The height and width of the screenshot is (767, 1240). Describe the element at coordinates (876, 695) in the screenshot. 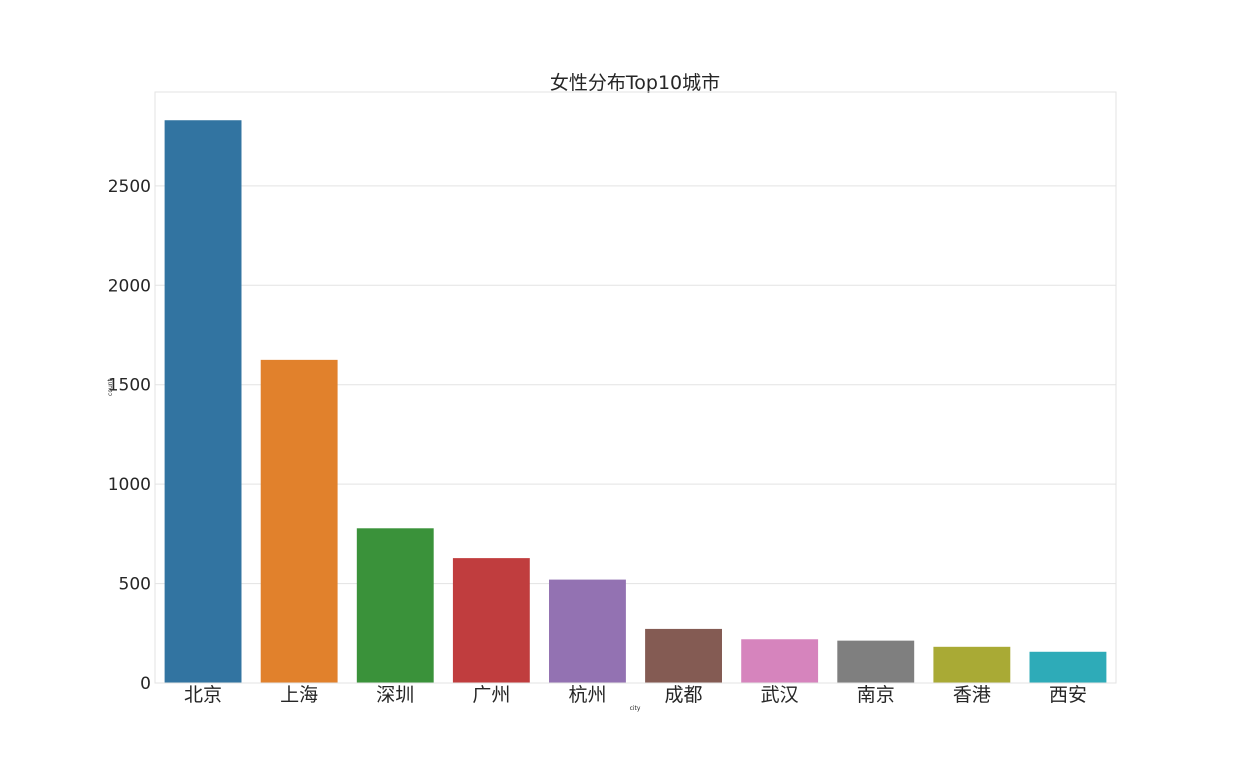

I see `x-tick-label: 南京` at that location.